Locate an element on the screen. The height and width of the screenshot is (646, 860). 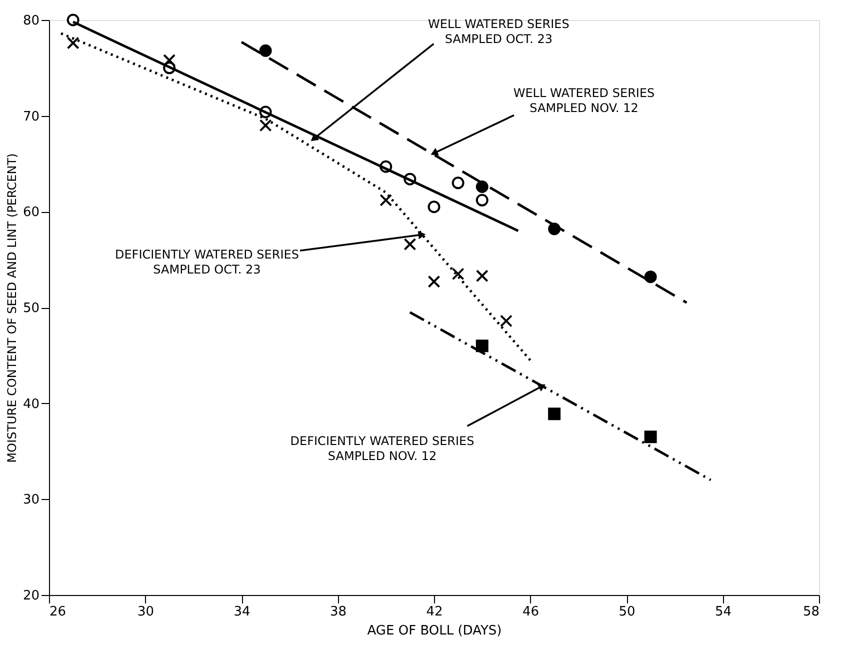
y-tick-label: 50 is located at coordinates (31, 308).